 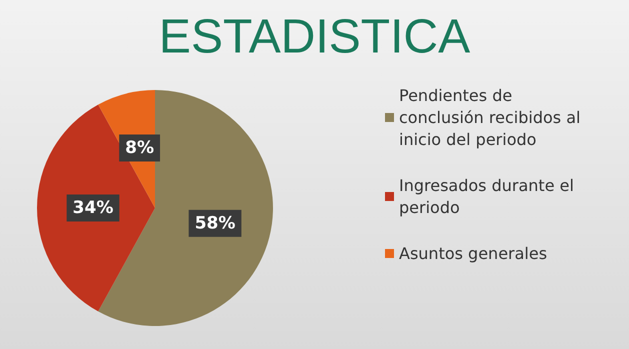 I want to click on data-label: 34%, so click(x=93, y=208).